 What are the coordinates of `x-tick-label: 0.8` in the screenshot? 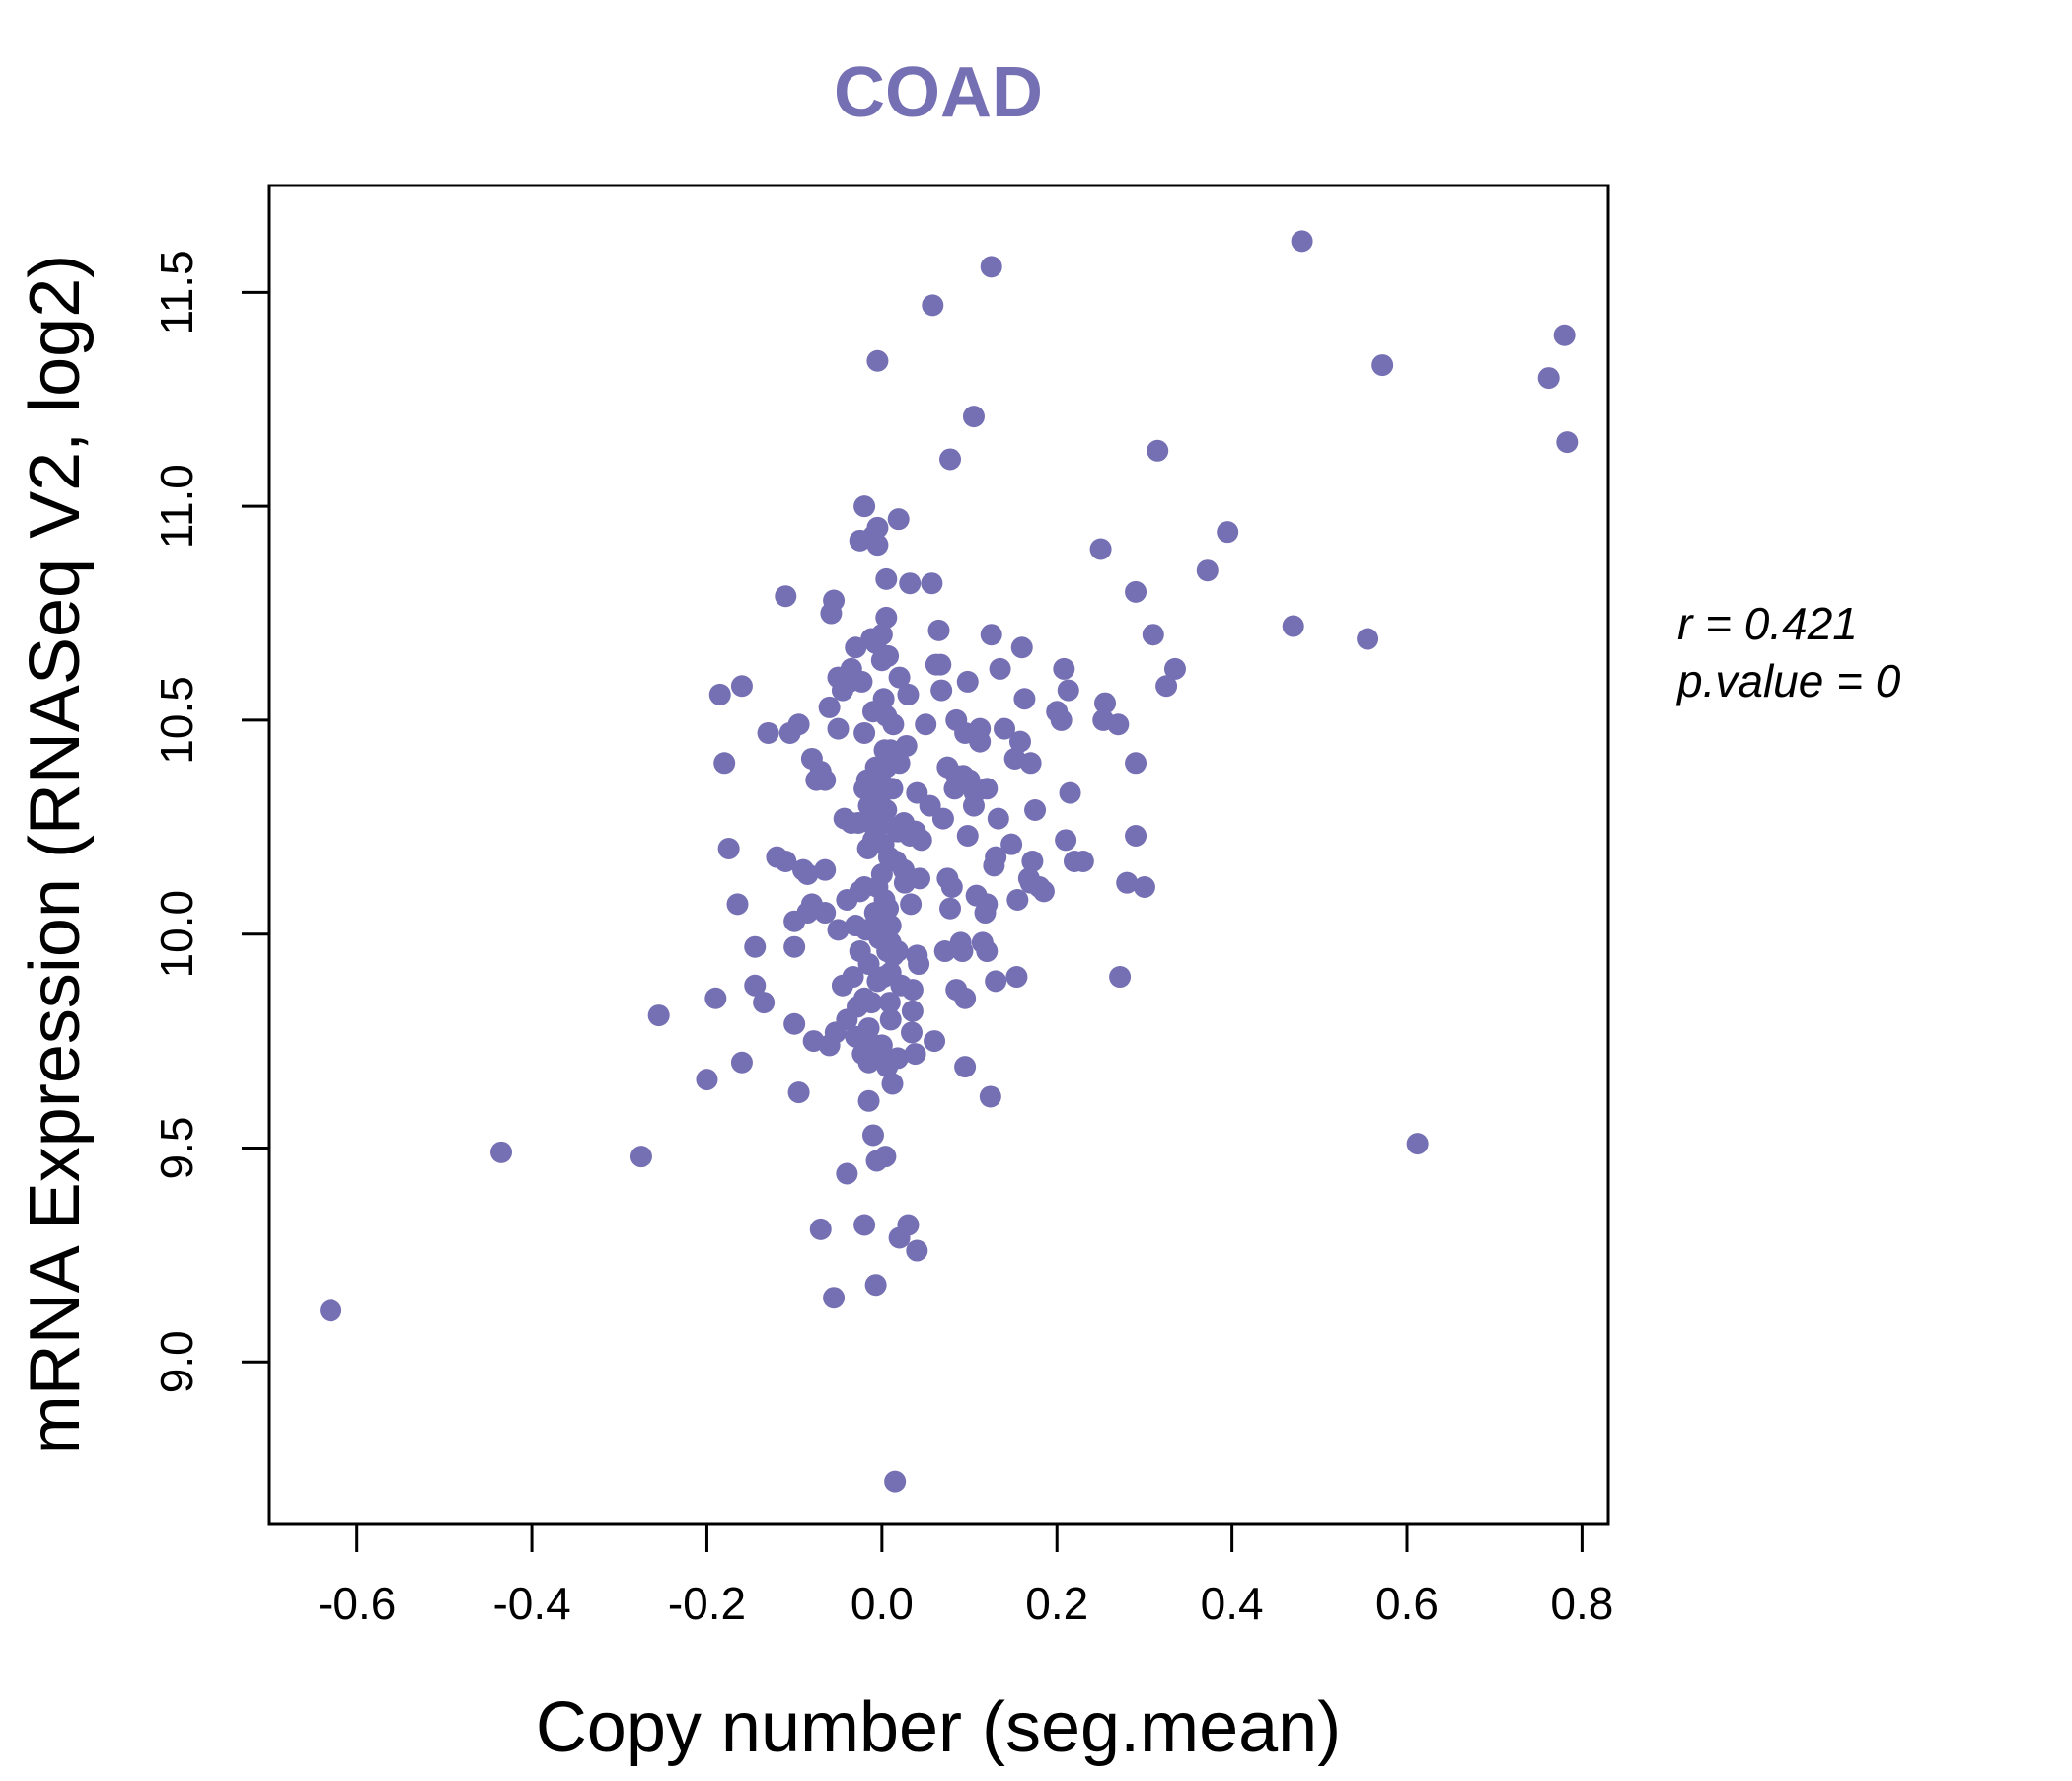 It's located at (1581, 1603).